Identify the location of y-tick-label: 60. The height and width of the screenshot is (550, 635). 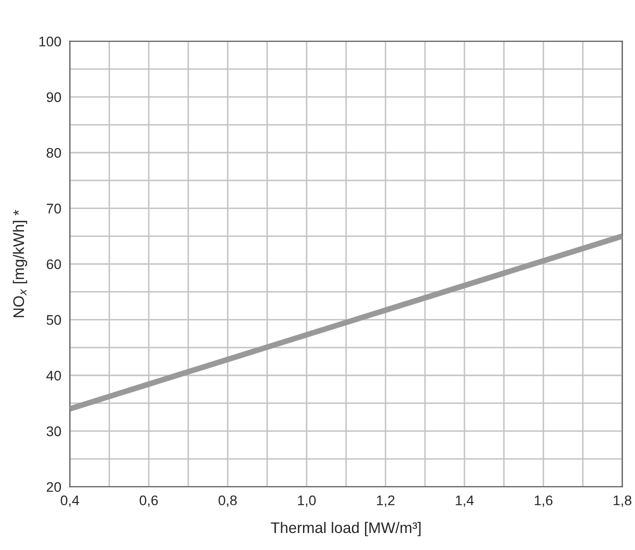
(53, 264).